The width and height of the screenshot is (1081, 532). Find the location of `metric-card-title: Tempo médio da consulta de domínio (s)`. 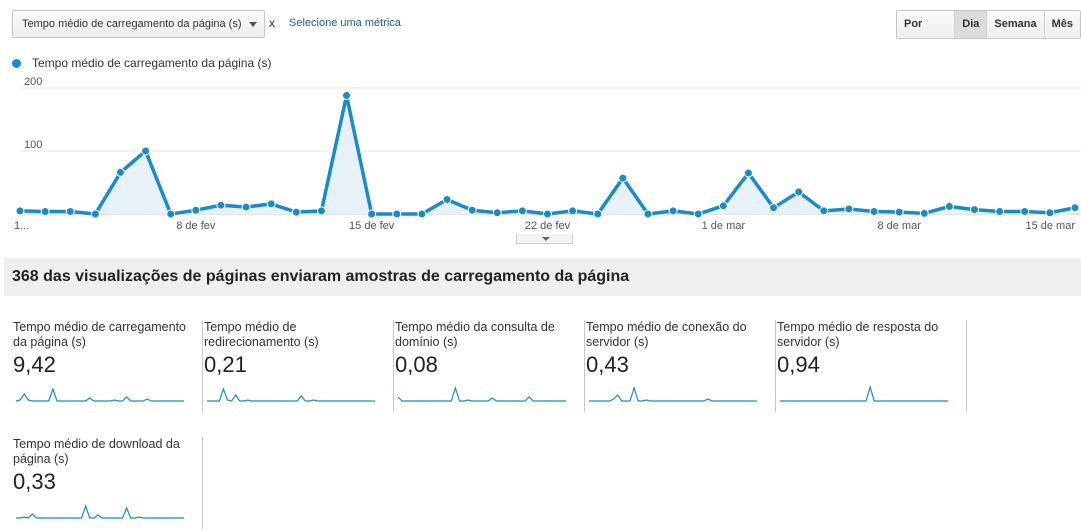

metric-card-title: Tempo médio da consulta de domínio (s) is located at coordinates (475, 334).